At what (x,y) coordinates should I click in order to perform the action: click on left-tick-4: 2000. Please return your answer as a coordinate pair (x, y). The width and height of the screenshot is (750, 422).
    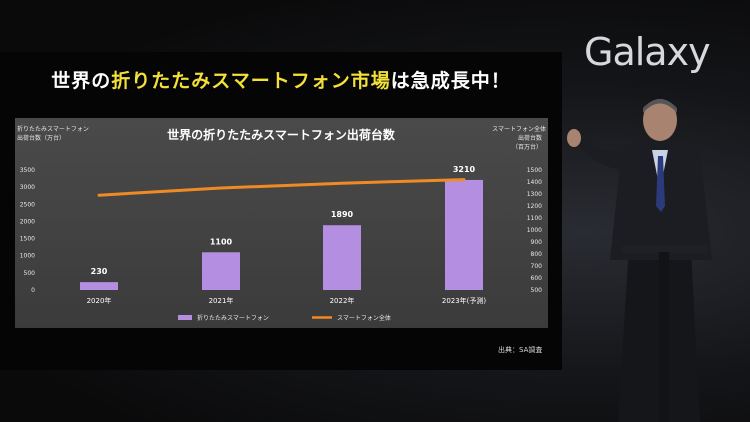
    Looking at the image, I should click on (27, 221).